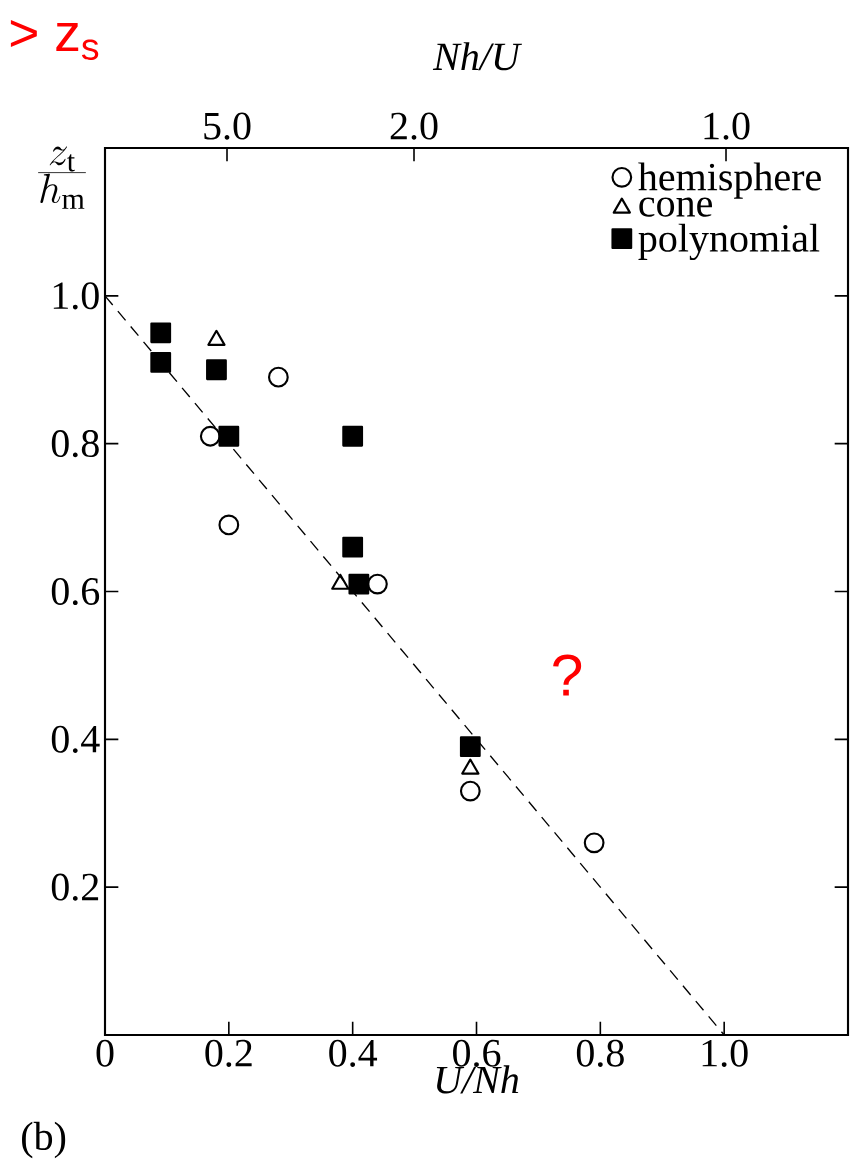 This screenshot has width=856, height=1159. Describe the element at coordinates (44, 1140) in the screenshot. I see `text: (b)` at that location.